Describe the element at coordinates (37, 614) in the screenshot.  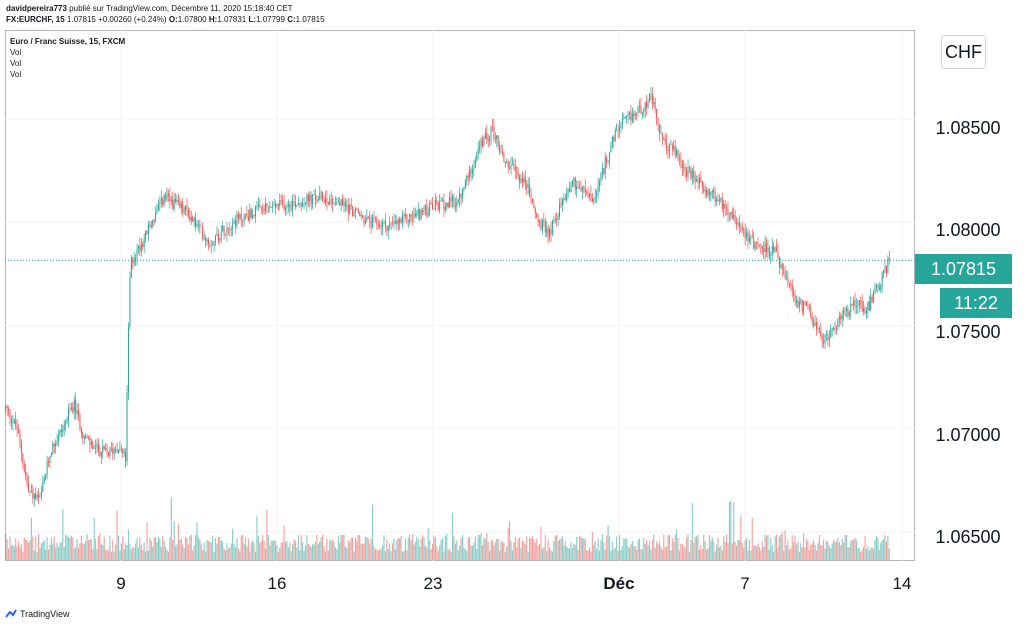
I see `tradingview-logo: TradingView` at that location.